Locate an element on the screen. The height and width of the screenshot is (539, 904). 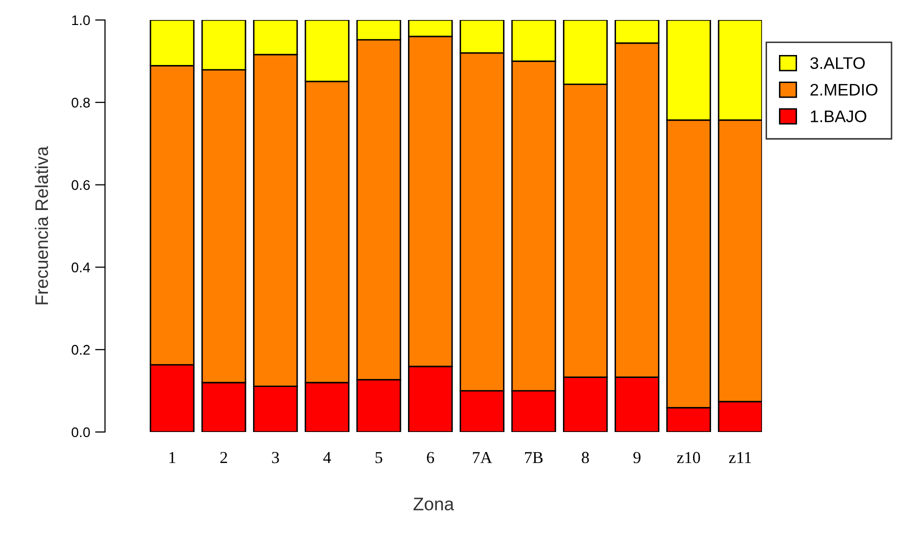
x-tick-label: 8 is located at coordinates (585, 458).